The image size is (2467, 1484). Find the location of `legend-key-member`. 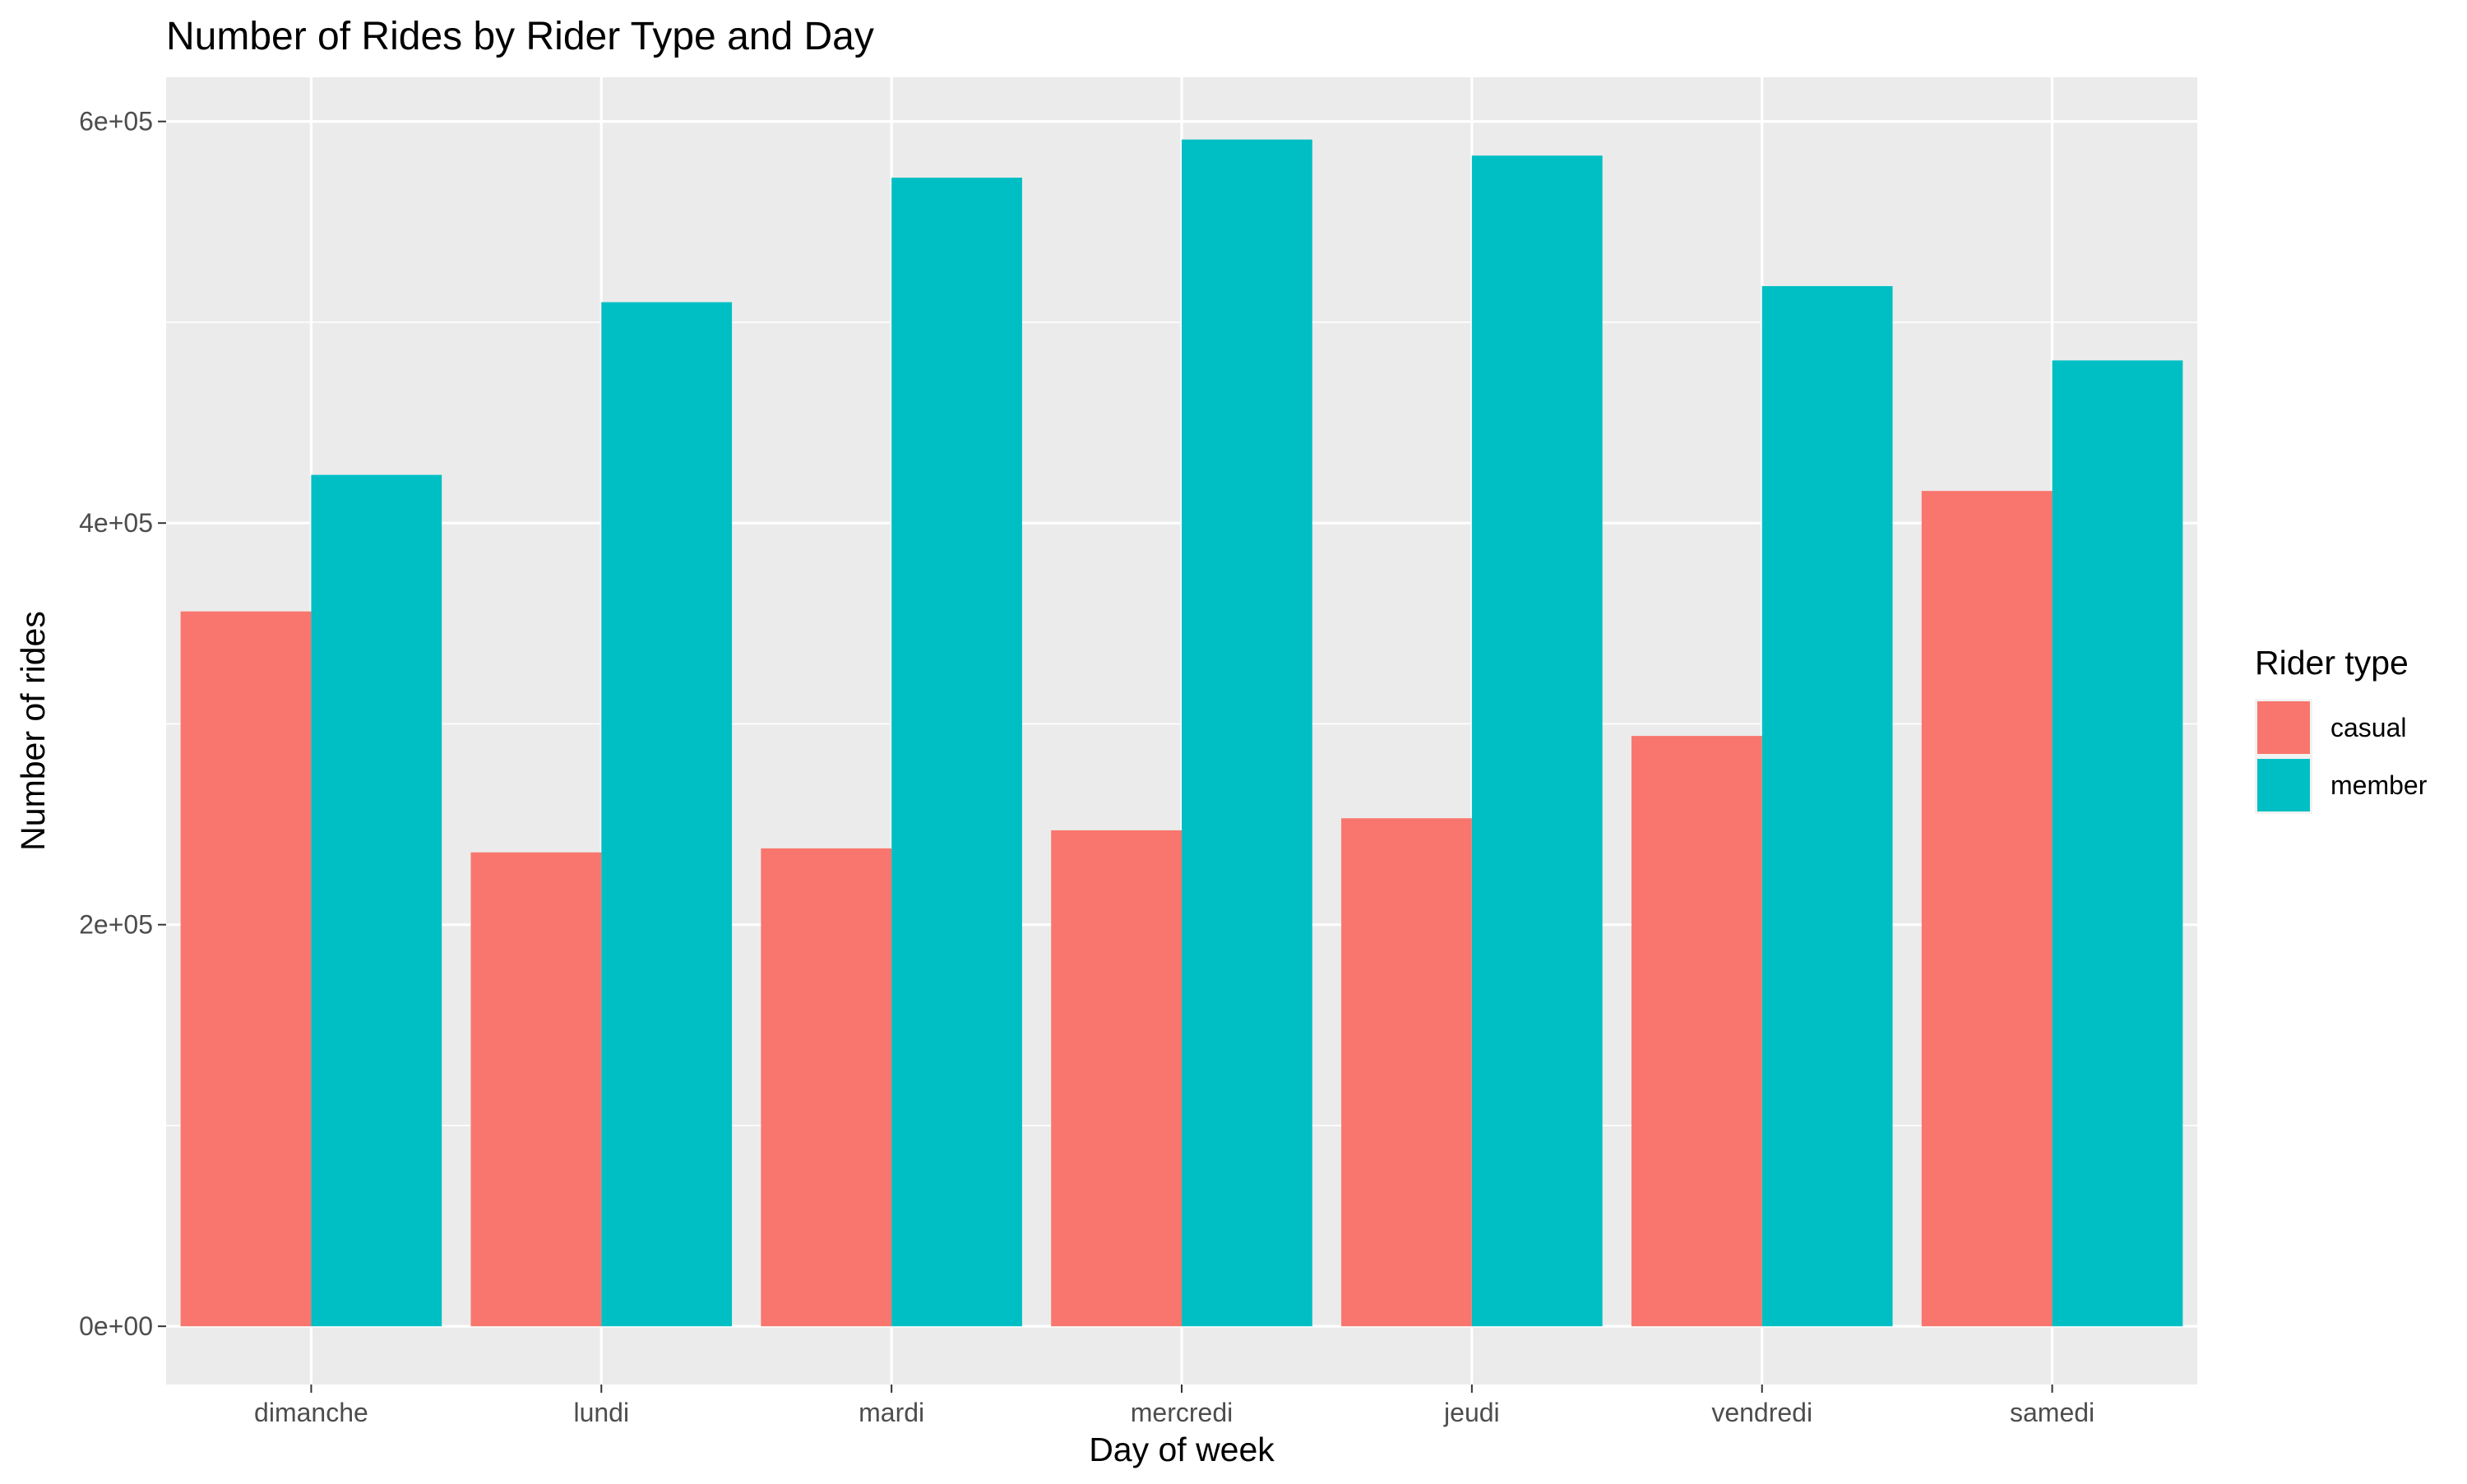

legend-key-member is located at coordinates (2283, 785).